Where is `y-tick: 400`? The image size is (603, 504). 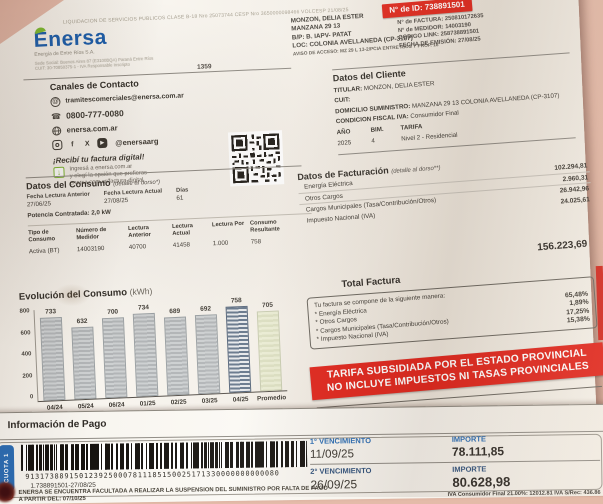
y-tick: 400 is located at coordinates (26, 354).